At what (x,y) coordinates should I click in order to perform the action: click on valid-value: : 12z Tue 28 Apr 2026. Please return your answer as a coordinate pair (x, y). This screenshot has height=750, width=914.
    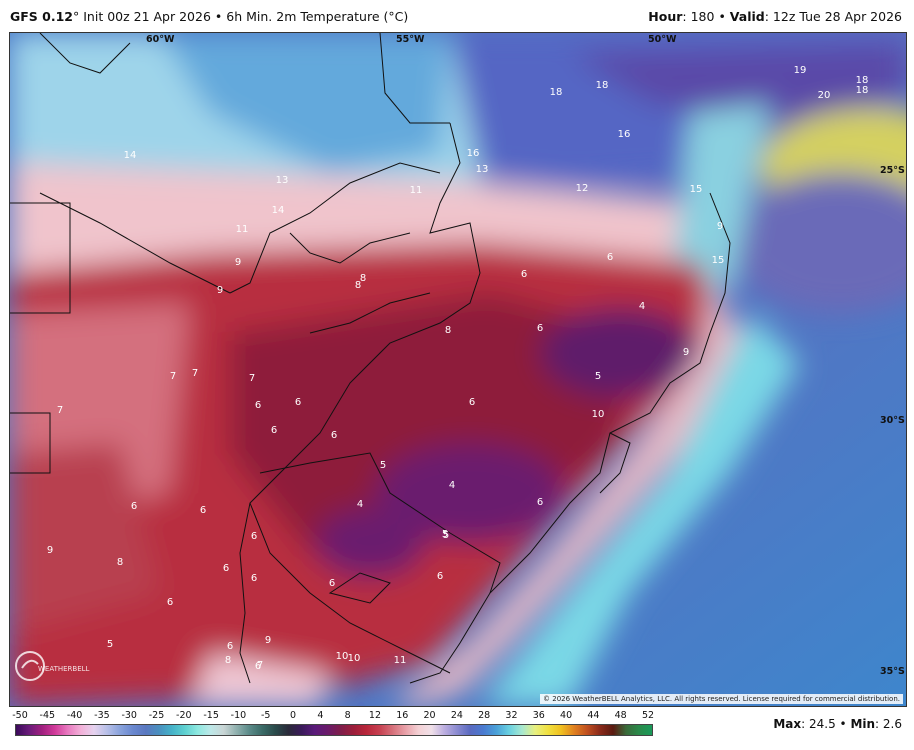
    Looking at the image, I should click on (833, 16).